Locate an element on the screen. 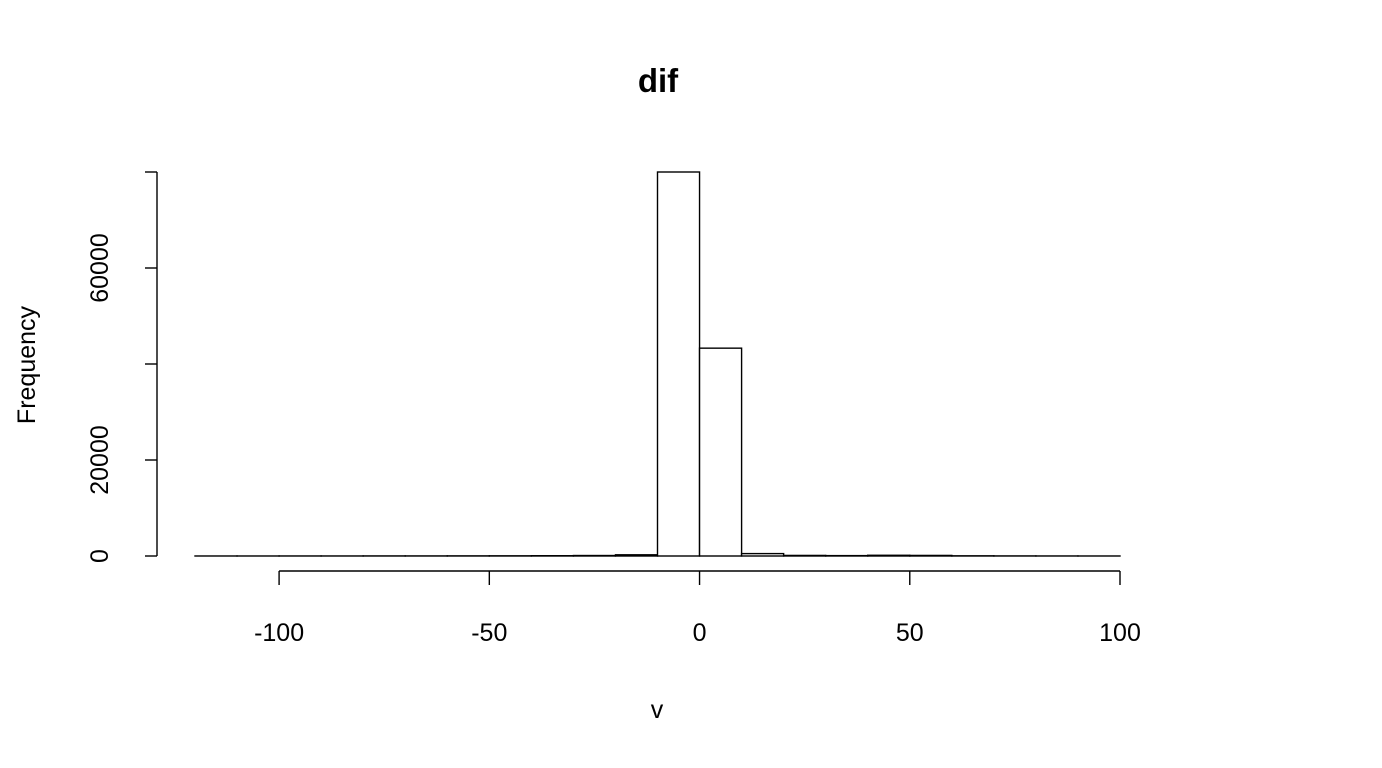 Image resolution: width=1382 pixels, height=768 pixels. x-tick-label: 50 is located at coordinates (910, 633).